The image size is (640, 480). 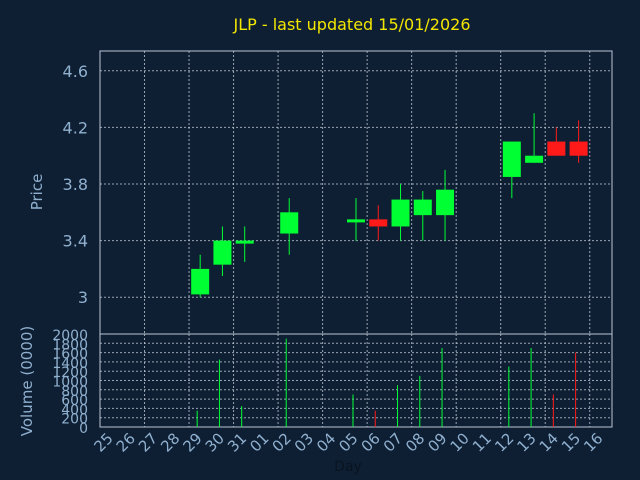 What do you see at coordinates (75, 71) in the screenshot?
I see `price-tick-label: 4.6` at bounding box center [75, 71].